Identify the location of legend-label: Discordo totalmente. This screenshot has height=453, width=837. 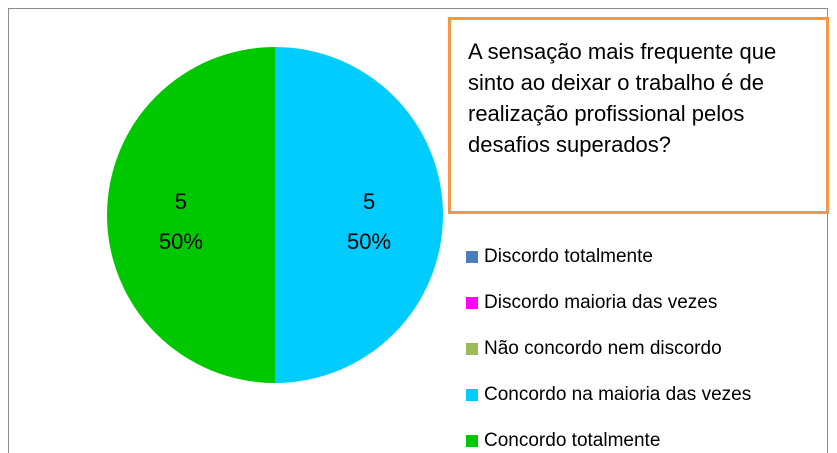
(568, 256).